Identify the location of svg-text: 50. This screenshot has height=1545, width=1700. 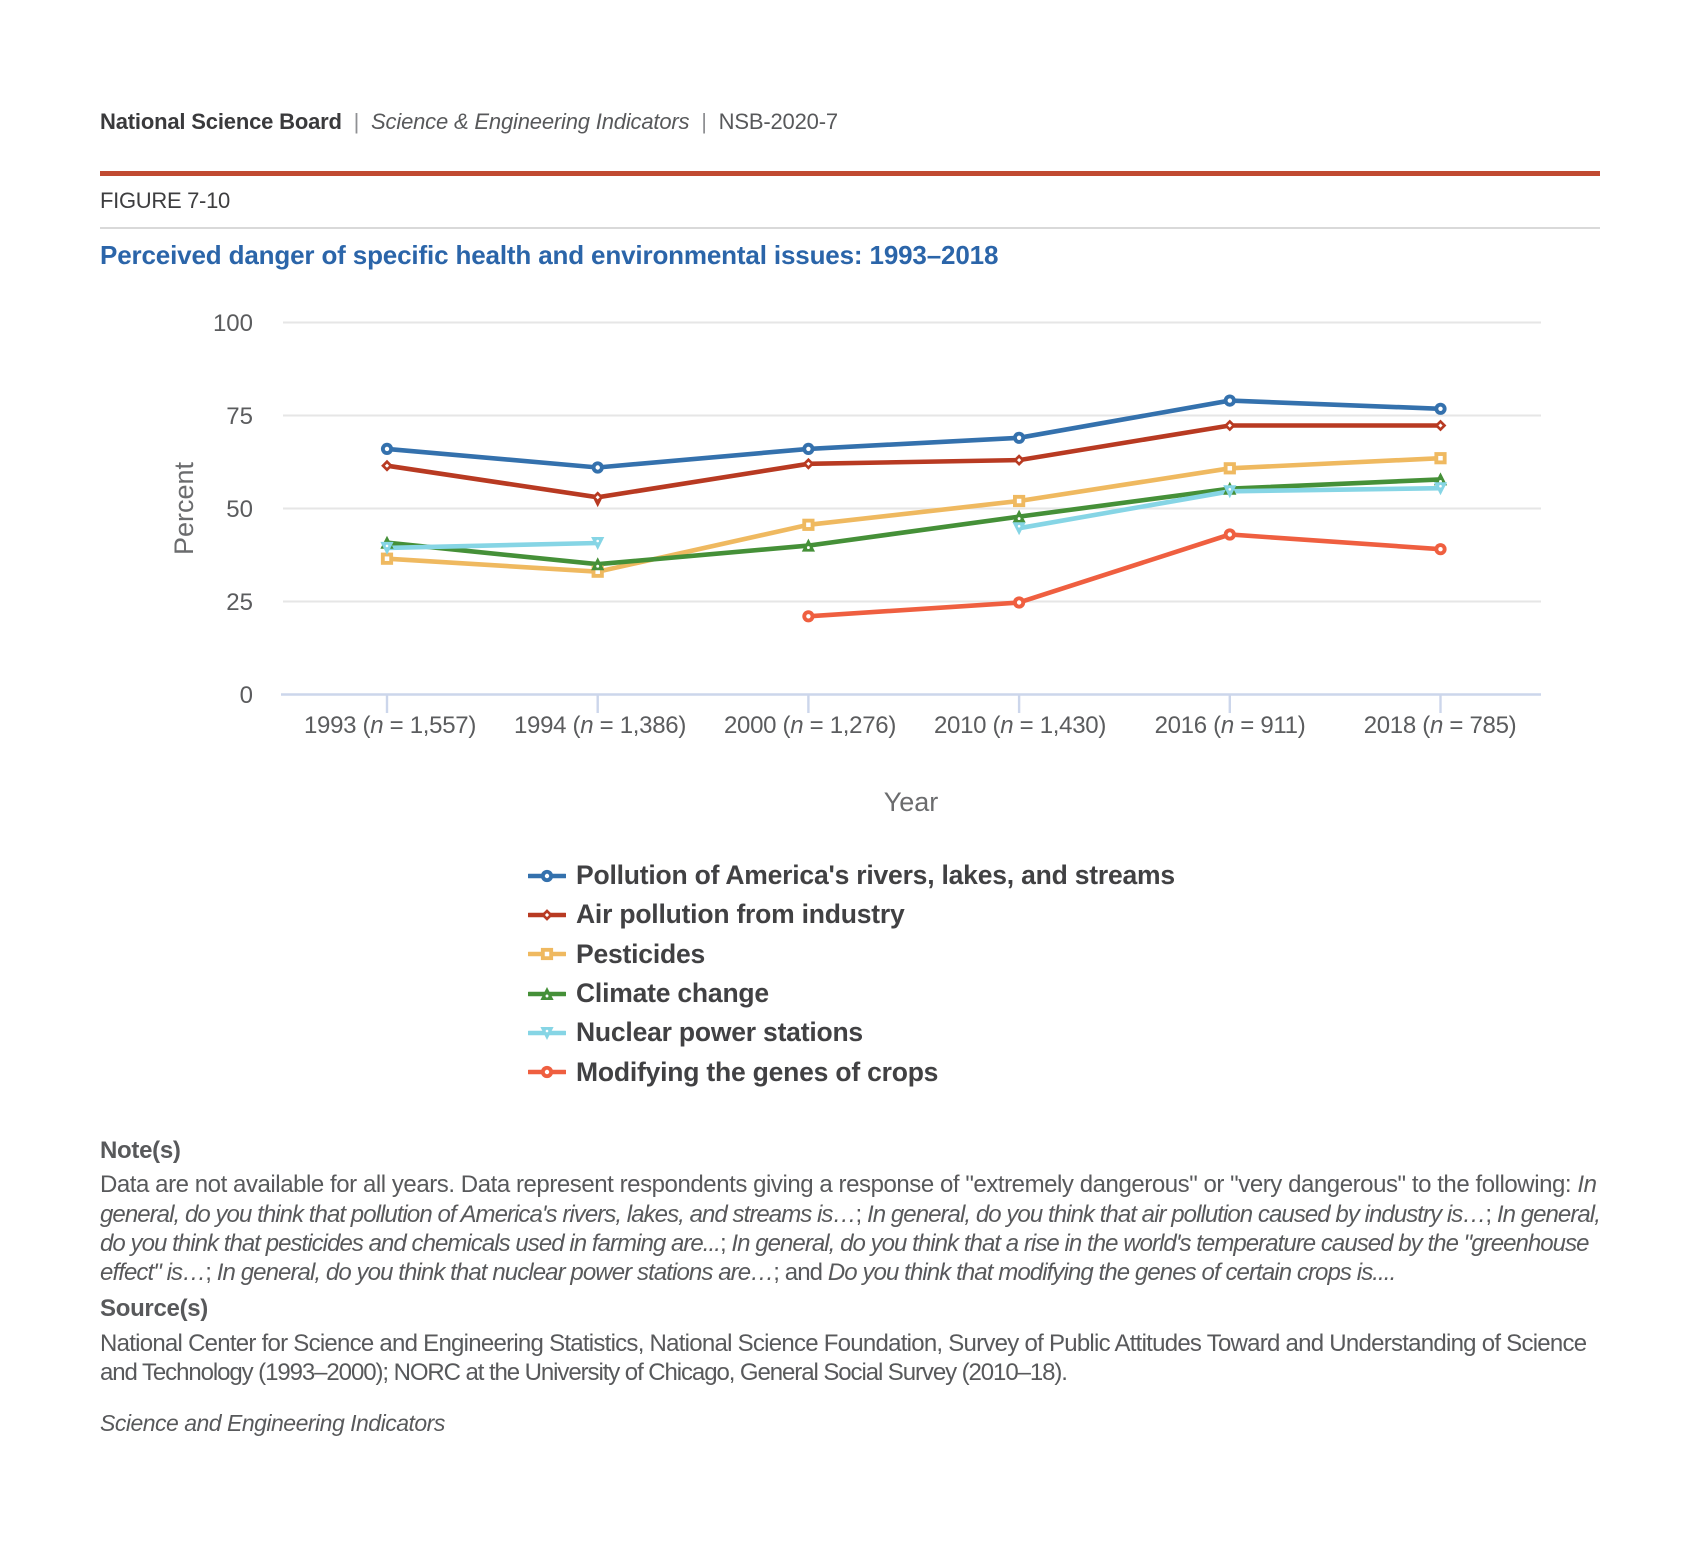
(239, 509).